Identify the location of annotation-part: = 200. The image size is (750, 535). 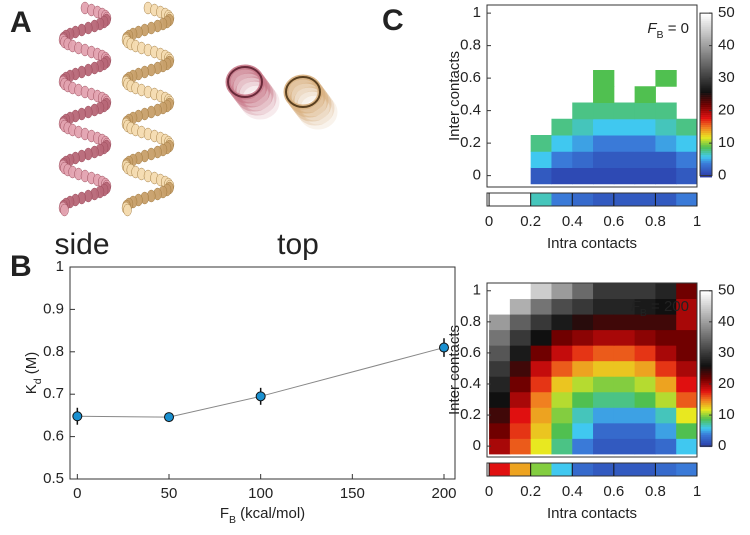
(668, 306).